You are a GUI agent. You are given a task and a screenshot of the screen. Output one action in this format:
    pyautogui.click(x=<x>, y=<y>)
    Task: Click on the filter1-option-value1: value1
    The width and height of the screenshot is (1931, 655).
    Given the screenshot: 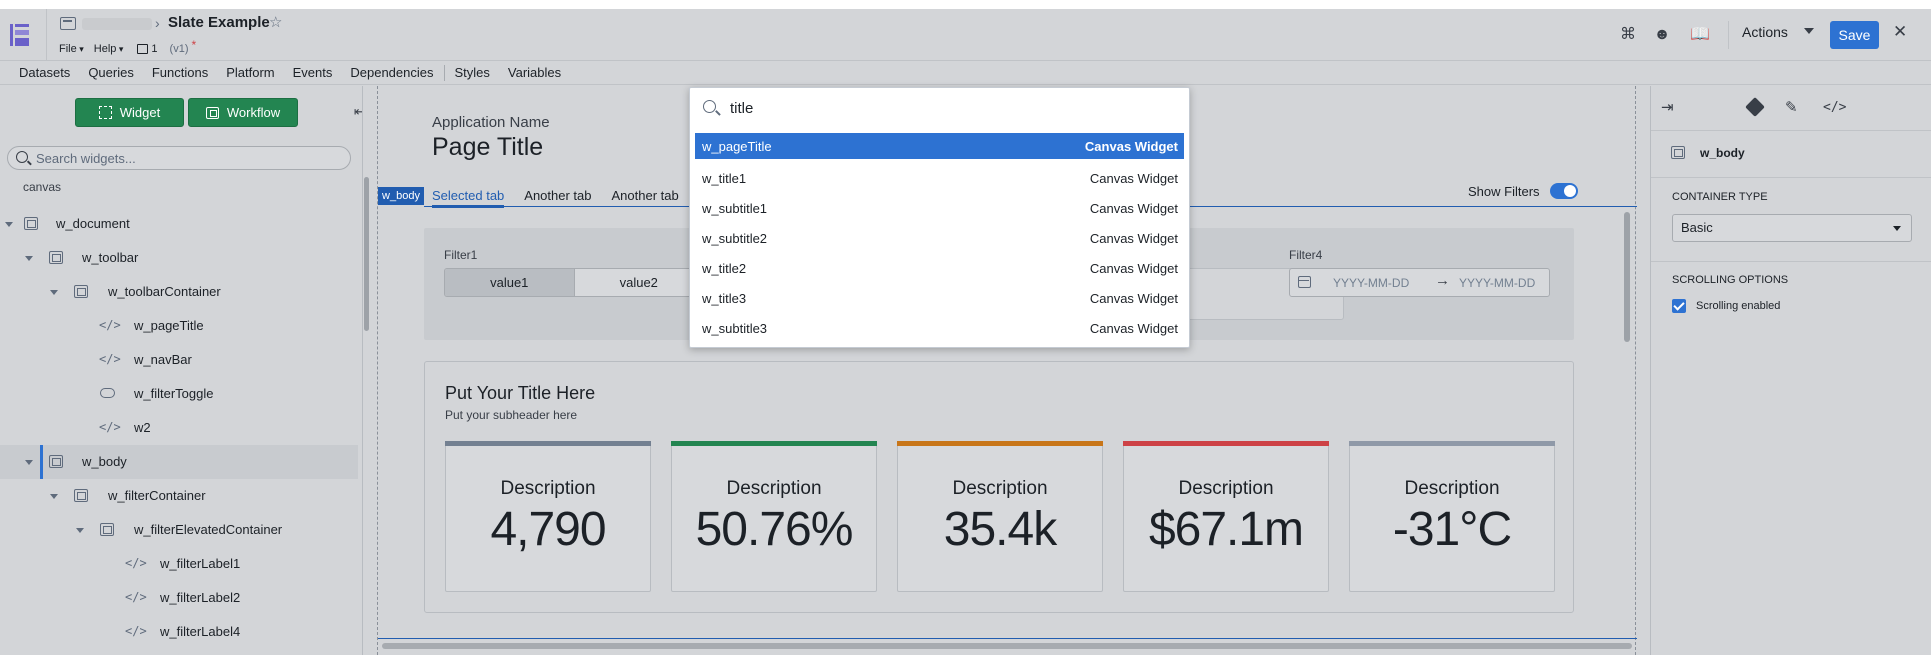 What is the action you would take?
    pyautogui.click(x=509, y=282)
    